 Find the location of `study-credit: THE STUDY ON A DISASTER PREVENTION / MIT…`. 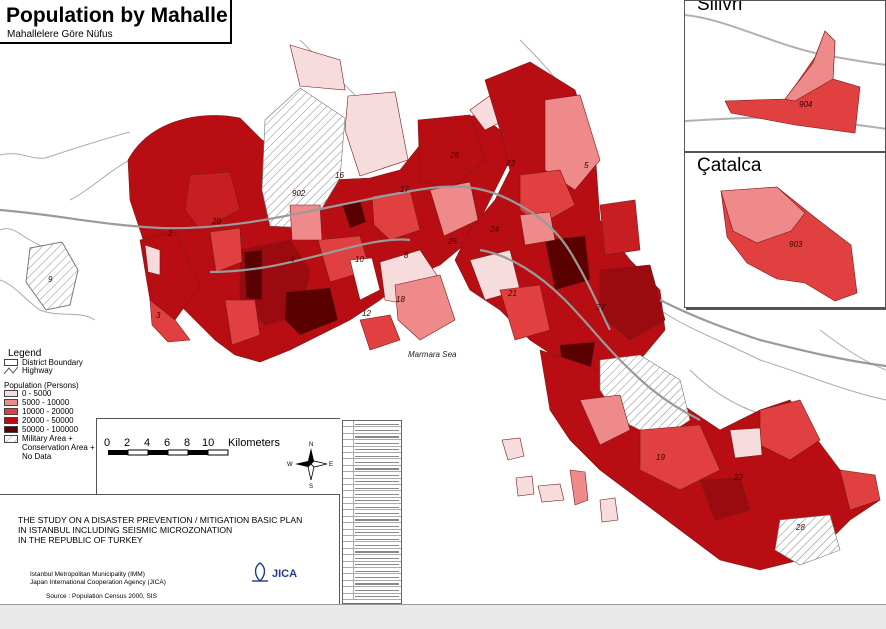

study-credit: THE STUDY ON A DISASTER PREVENTION / MIT… is located at coordinates (170, 550).